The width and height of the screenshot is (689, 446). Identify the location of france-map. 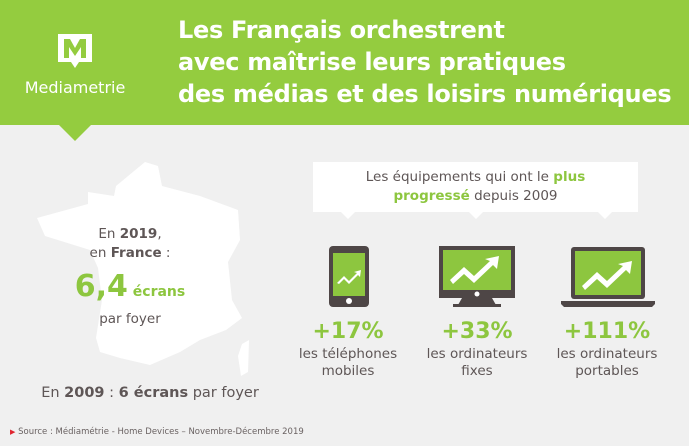
(143, 269).